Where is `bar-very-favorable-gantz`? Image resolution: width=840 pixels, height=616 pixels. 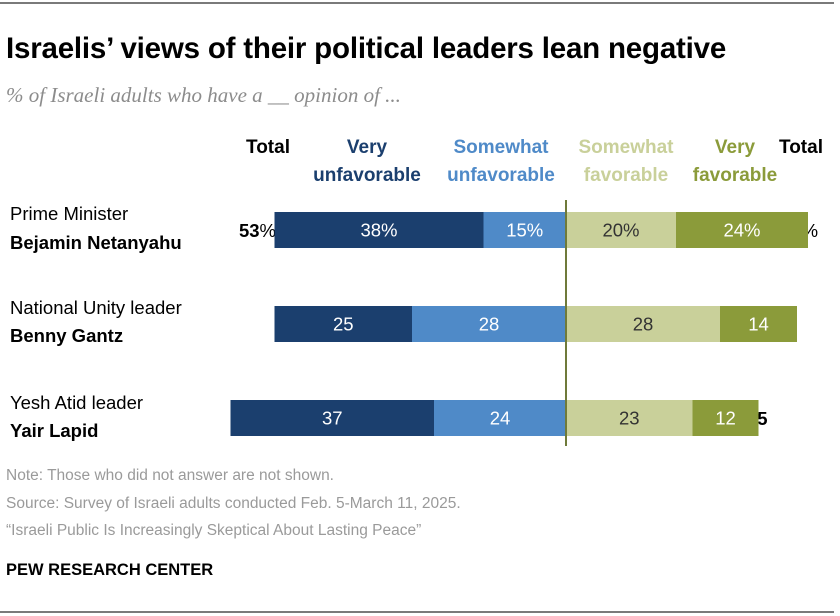
bar-very-favorable-gantz is located at coordinates (758, 324).